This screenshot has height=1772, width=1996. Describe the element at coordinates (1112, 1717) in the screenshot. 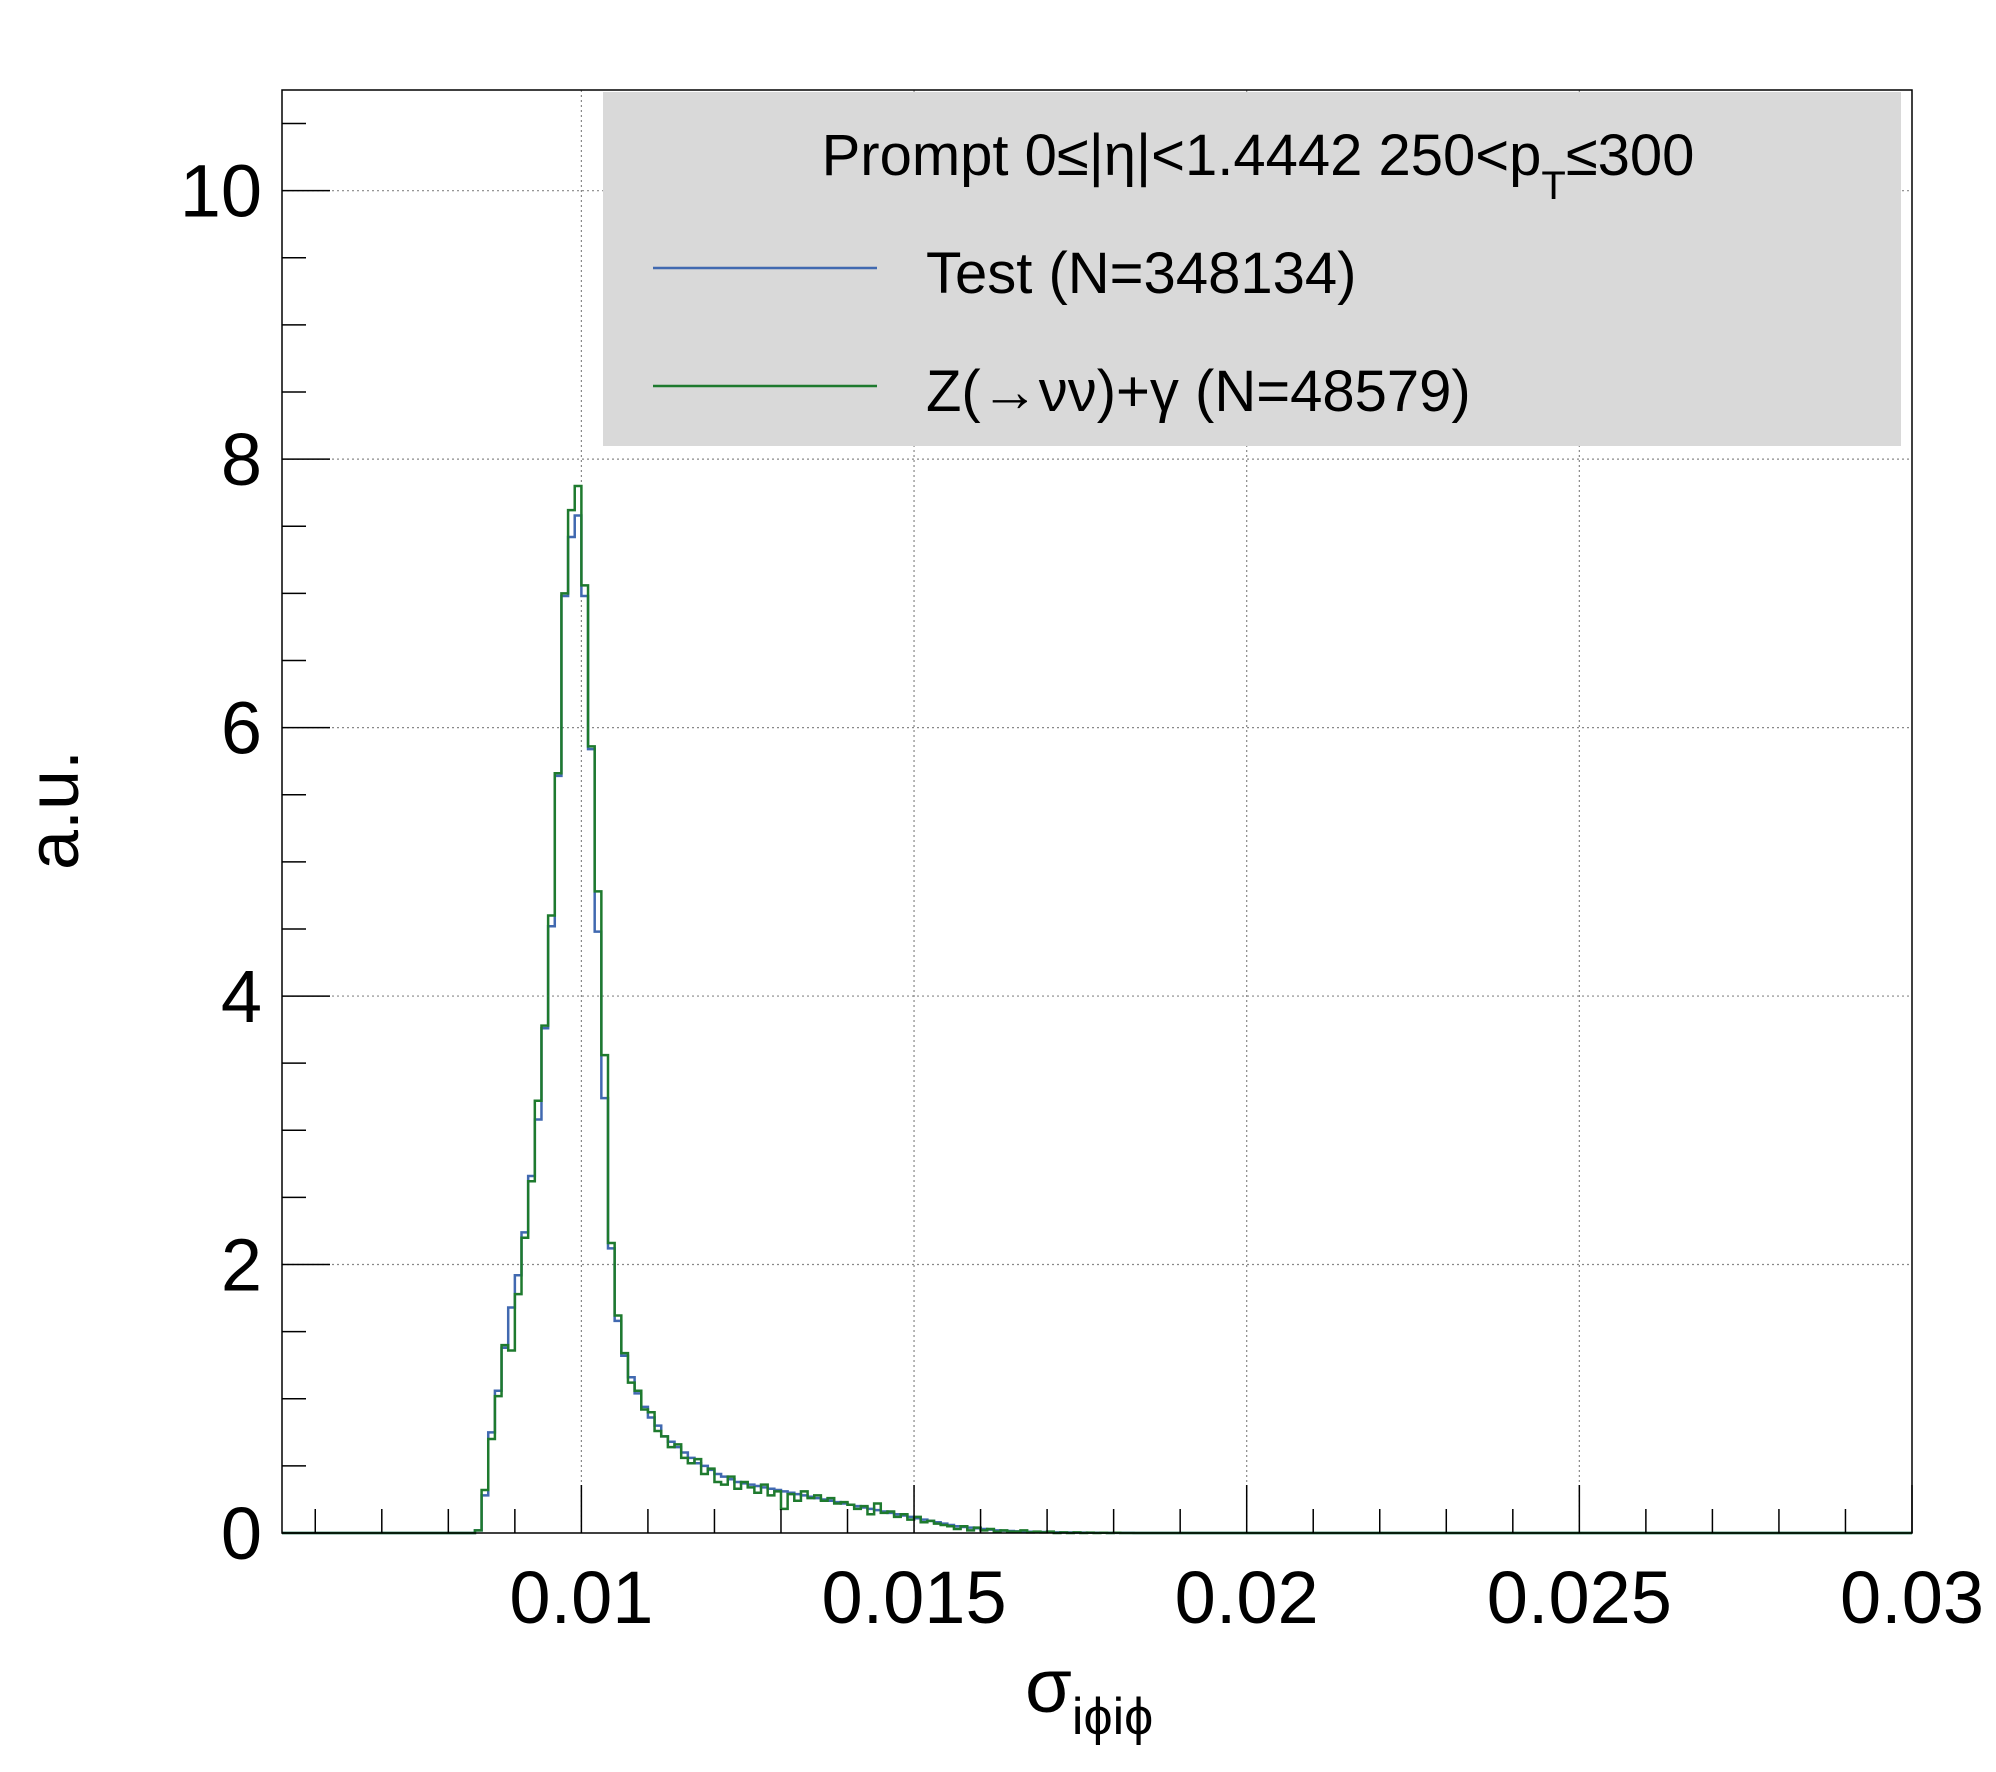

I see `x-axis-label-subscript: iϕiϕ` at that location.